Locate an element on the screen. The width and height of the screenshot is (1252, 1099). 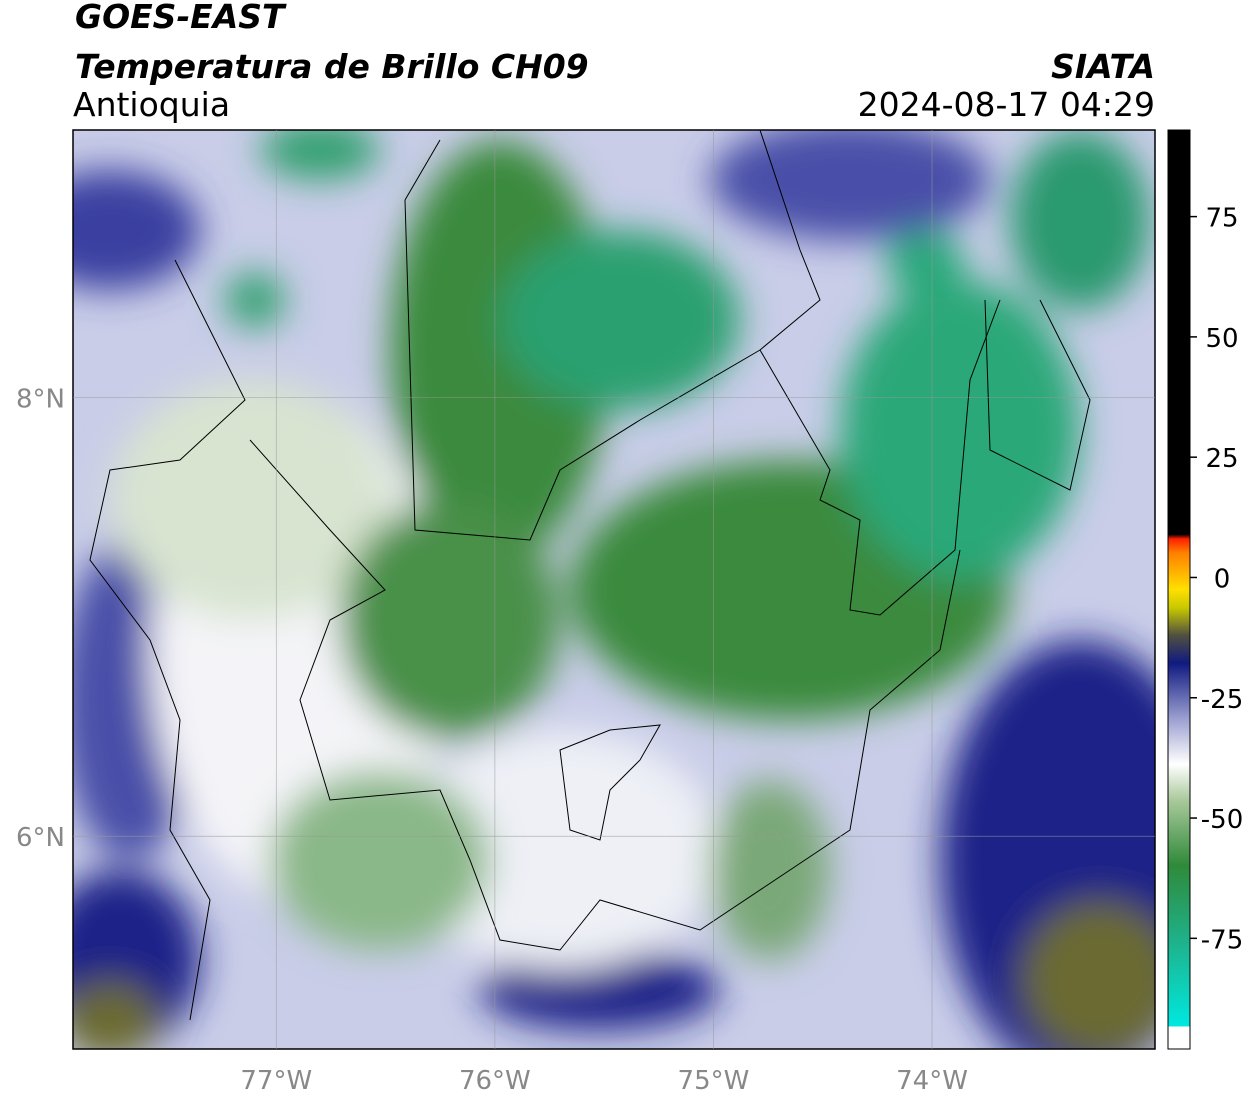
y-tick-label: 6°N is located at coordinates (40, 838).